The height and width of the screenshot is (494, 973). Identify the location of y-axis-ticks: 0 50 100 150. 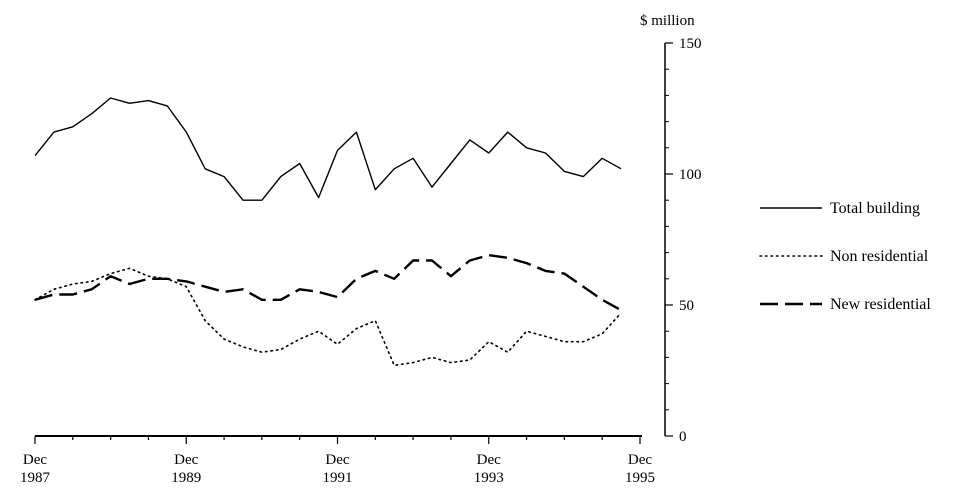
(683, 240).